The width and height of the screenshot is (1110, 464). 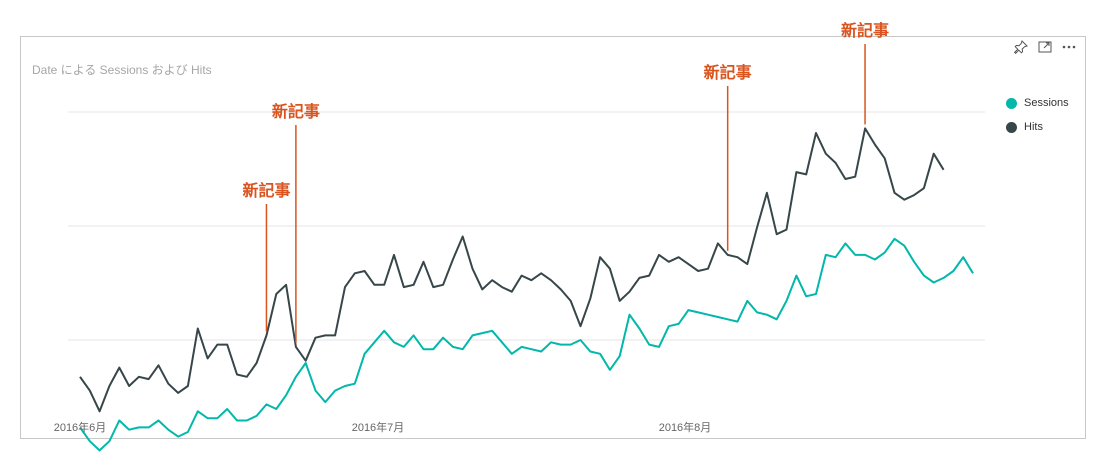 I want to click on visual-toolbar, so click(x=1045, y=47).